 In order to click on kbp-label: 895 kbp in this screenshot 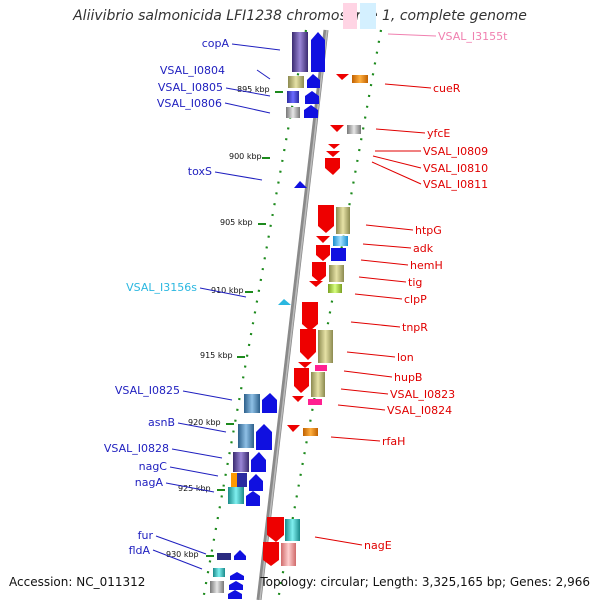, I will do `click(253, 89)`.